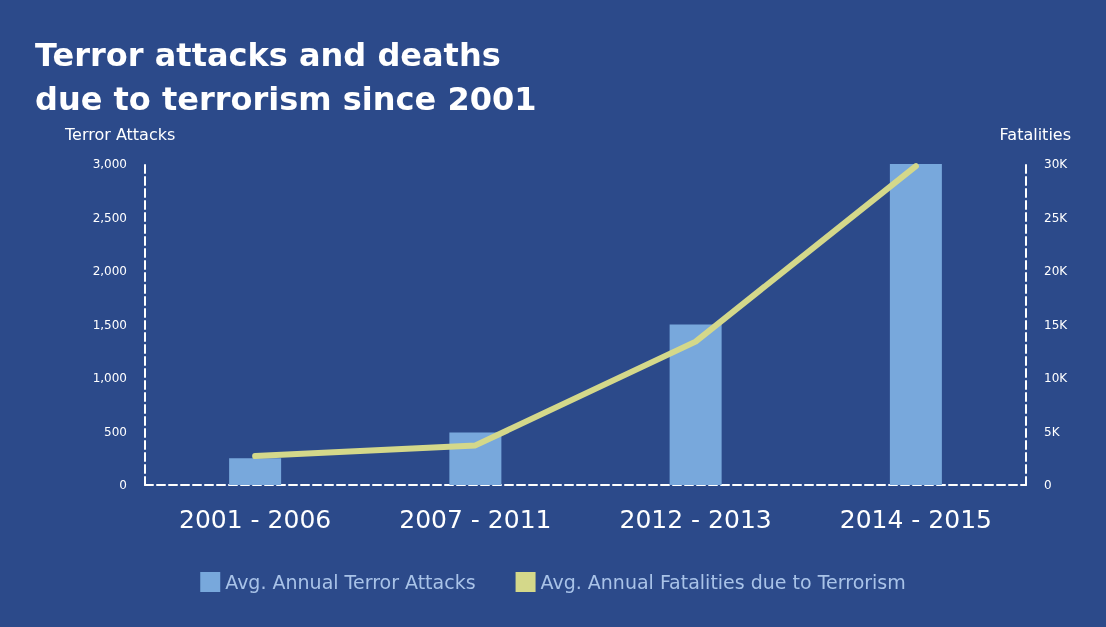 This screenshot has width=1106, height=627. Describe the element at coordinates (1048, 485) in the screenshot. I see `y2-tick-label: 0` at that location.